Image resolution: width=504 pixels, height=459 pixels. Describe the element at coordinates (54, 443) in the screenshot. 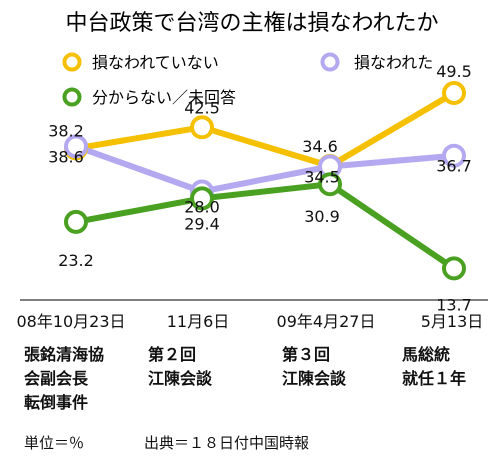

I see `unit-note: 単位＝％` at that location.